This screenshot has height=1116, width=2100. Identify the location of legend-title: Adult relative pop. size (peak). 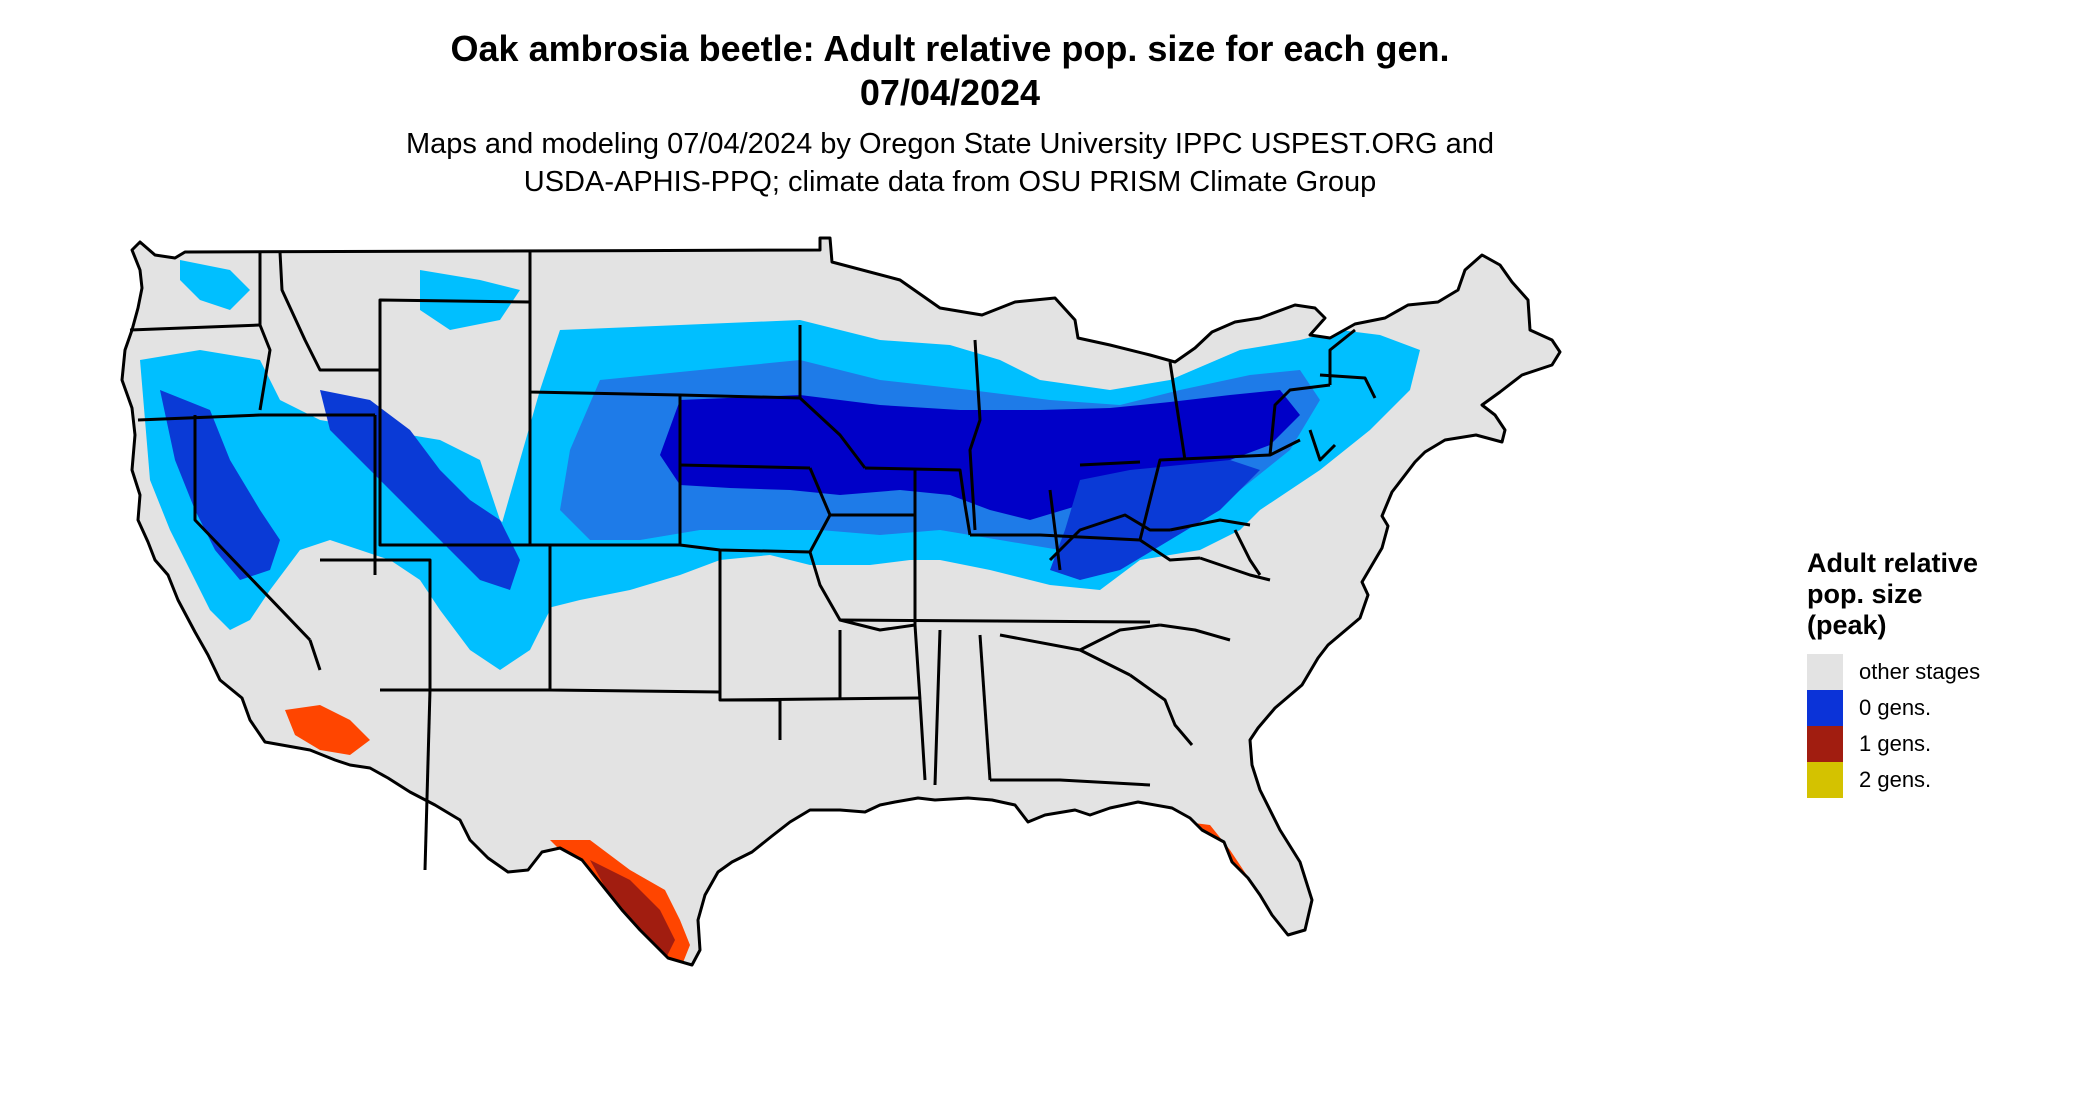
(1893, 594).